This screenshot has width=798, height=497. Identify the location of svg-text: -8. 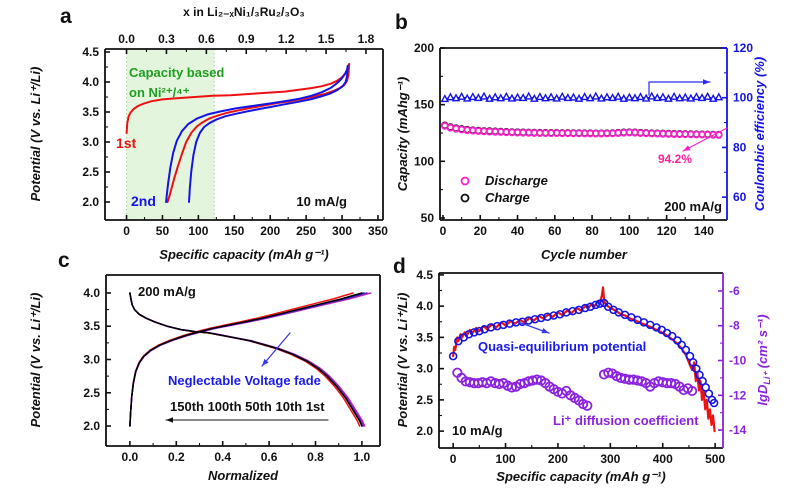
(734, 326).